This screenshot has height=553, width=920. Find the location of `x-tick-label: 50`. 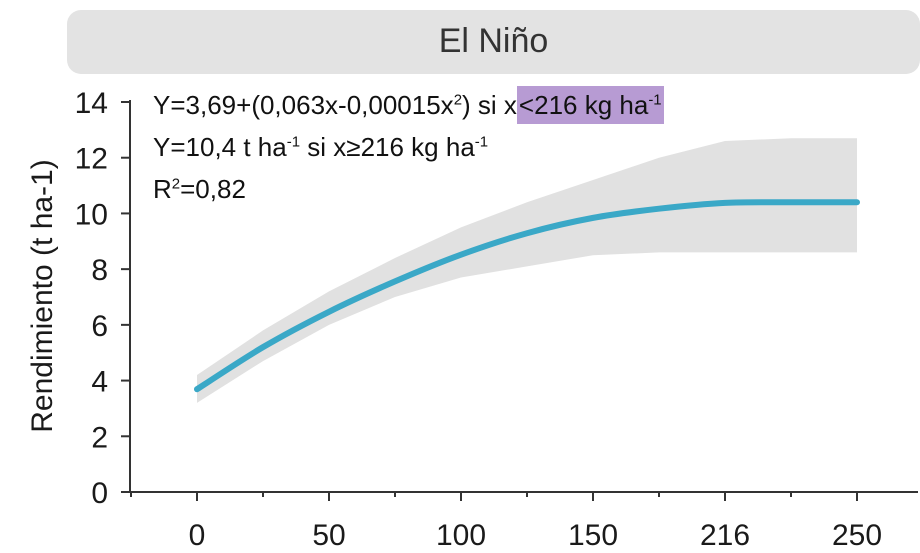

x-tick-label: 50 is located at coordinates (328, 535).